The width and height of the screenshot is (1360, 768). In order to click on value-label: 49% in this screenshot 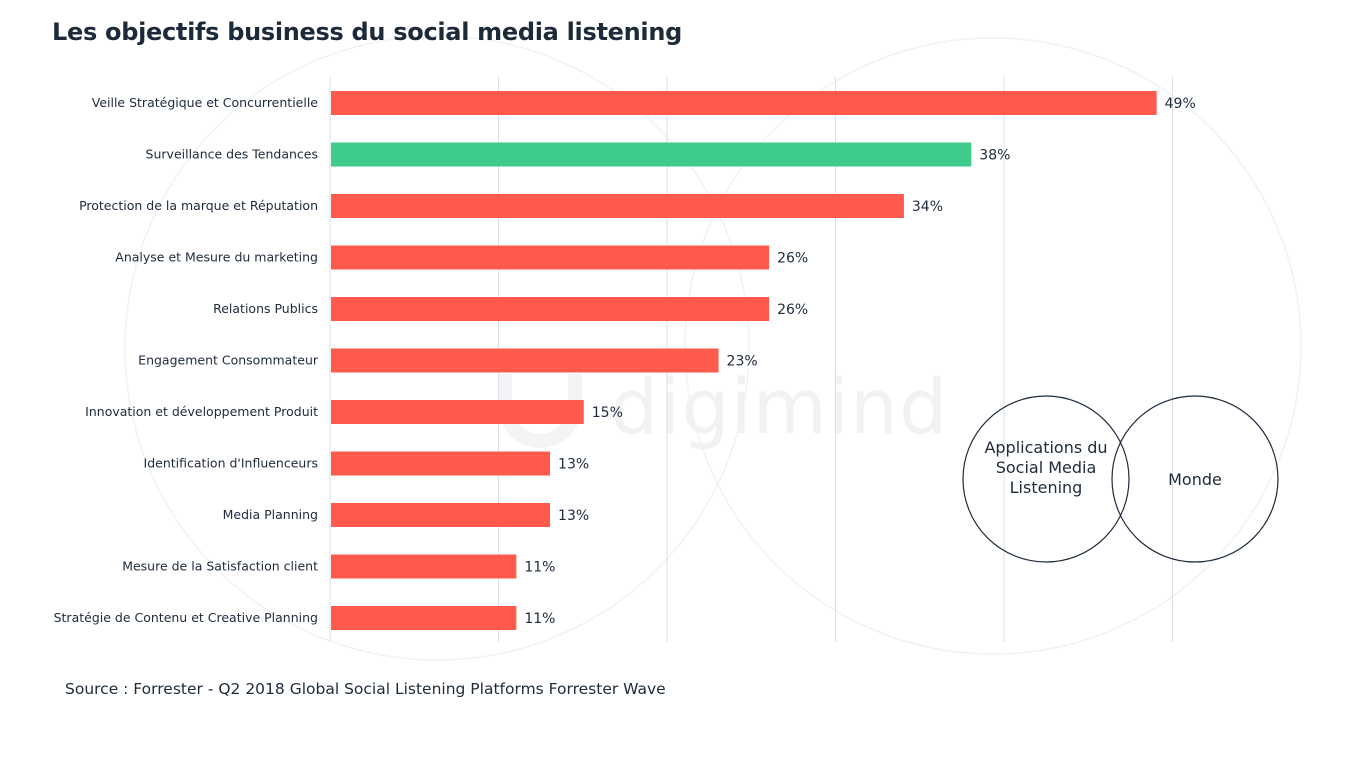, I will do `click(1180, 104)`.